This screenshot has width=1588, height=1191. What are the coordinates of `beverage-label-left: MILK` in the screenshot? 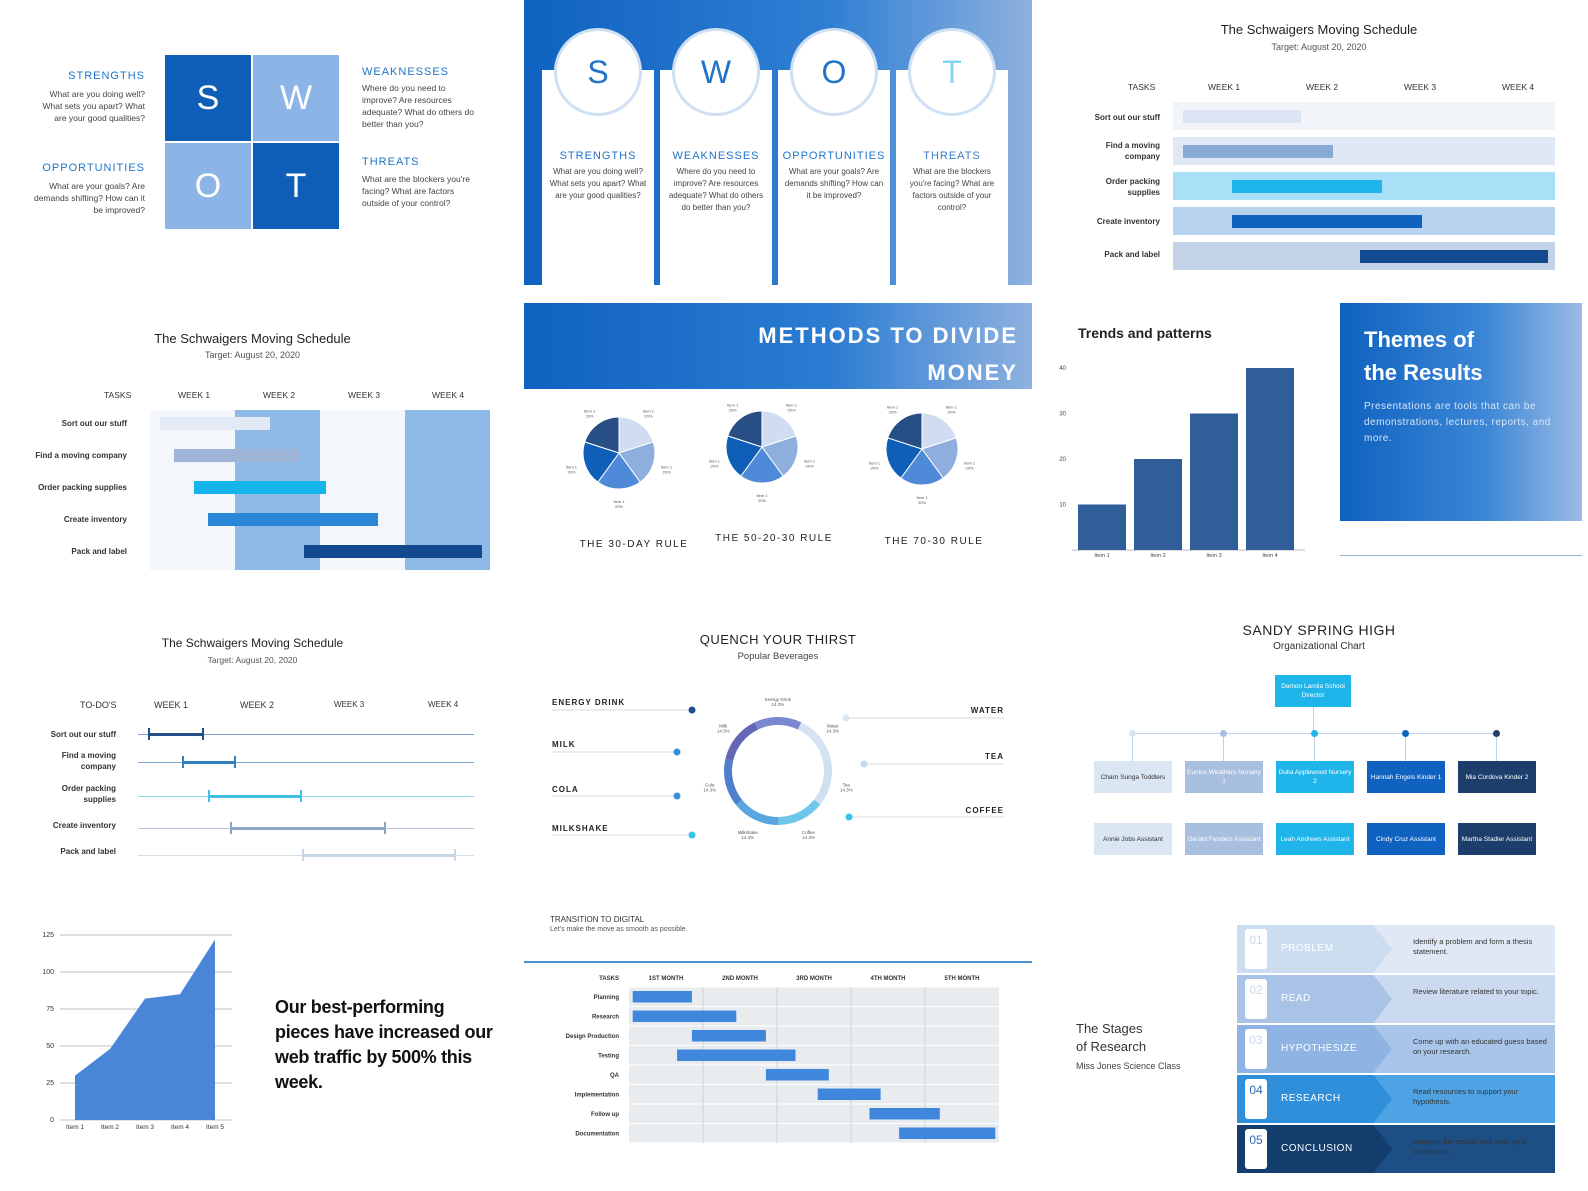 It's located at (564, 744).